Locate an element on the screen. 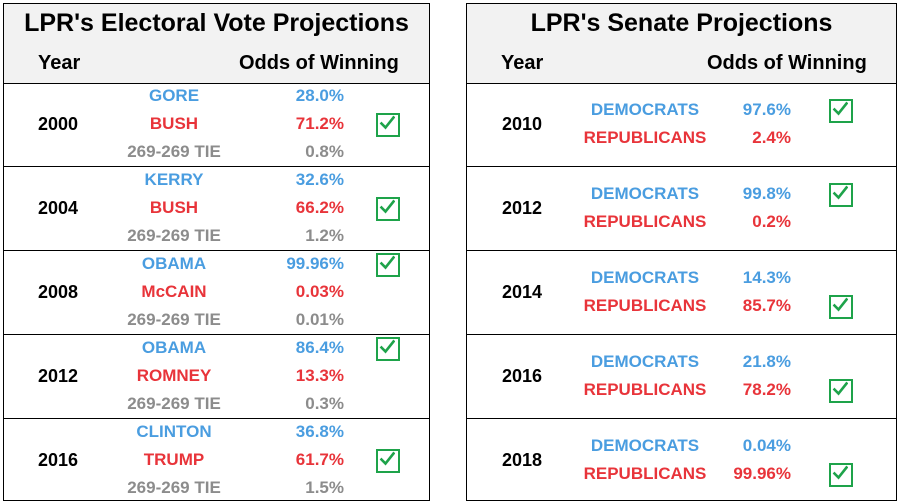  senate-row-2016: 2016 DEMOCRATS 21.8% REPUBLICANS 78.2% is located at coordinates (681, 377).